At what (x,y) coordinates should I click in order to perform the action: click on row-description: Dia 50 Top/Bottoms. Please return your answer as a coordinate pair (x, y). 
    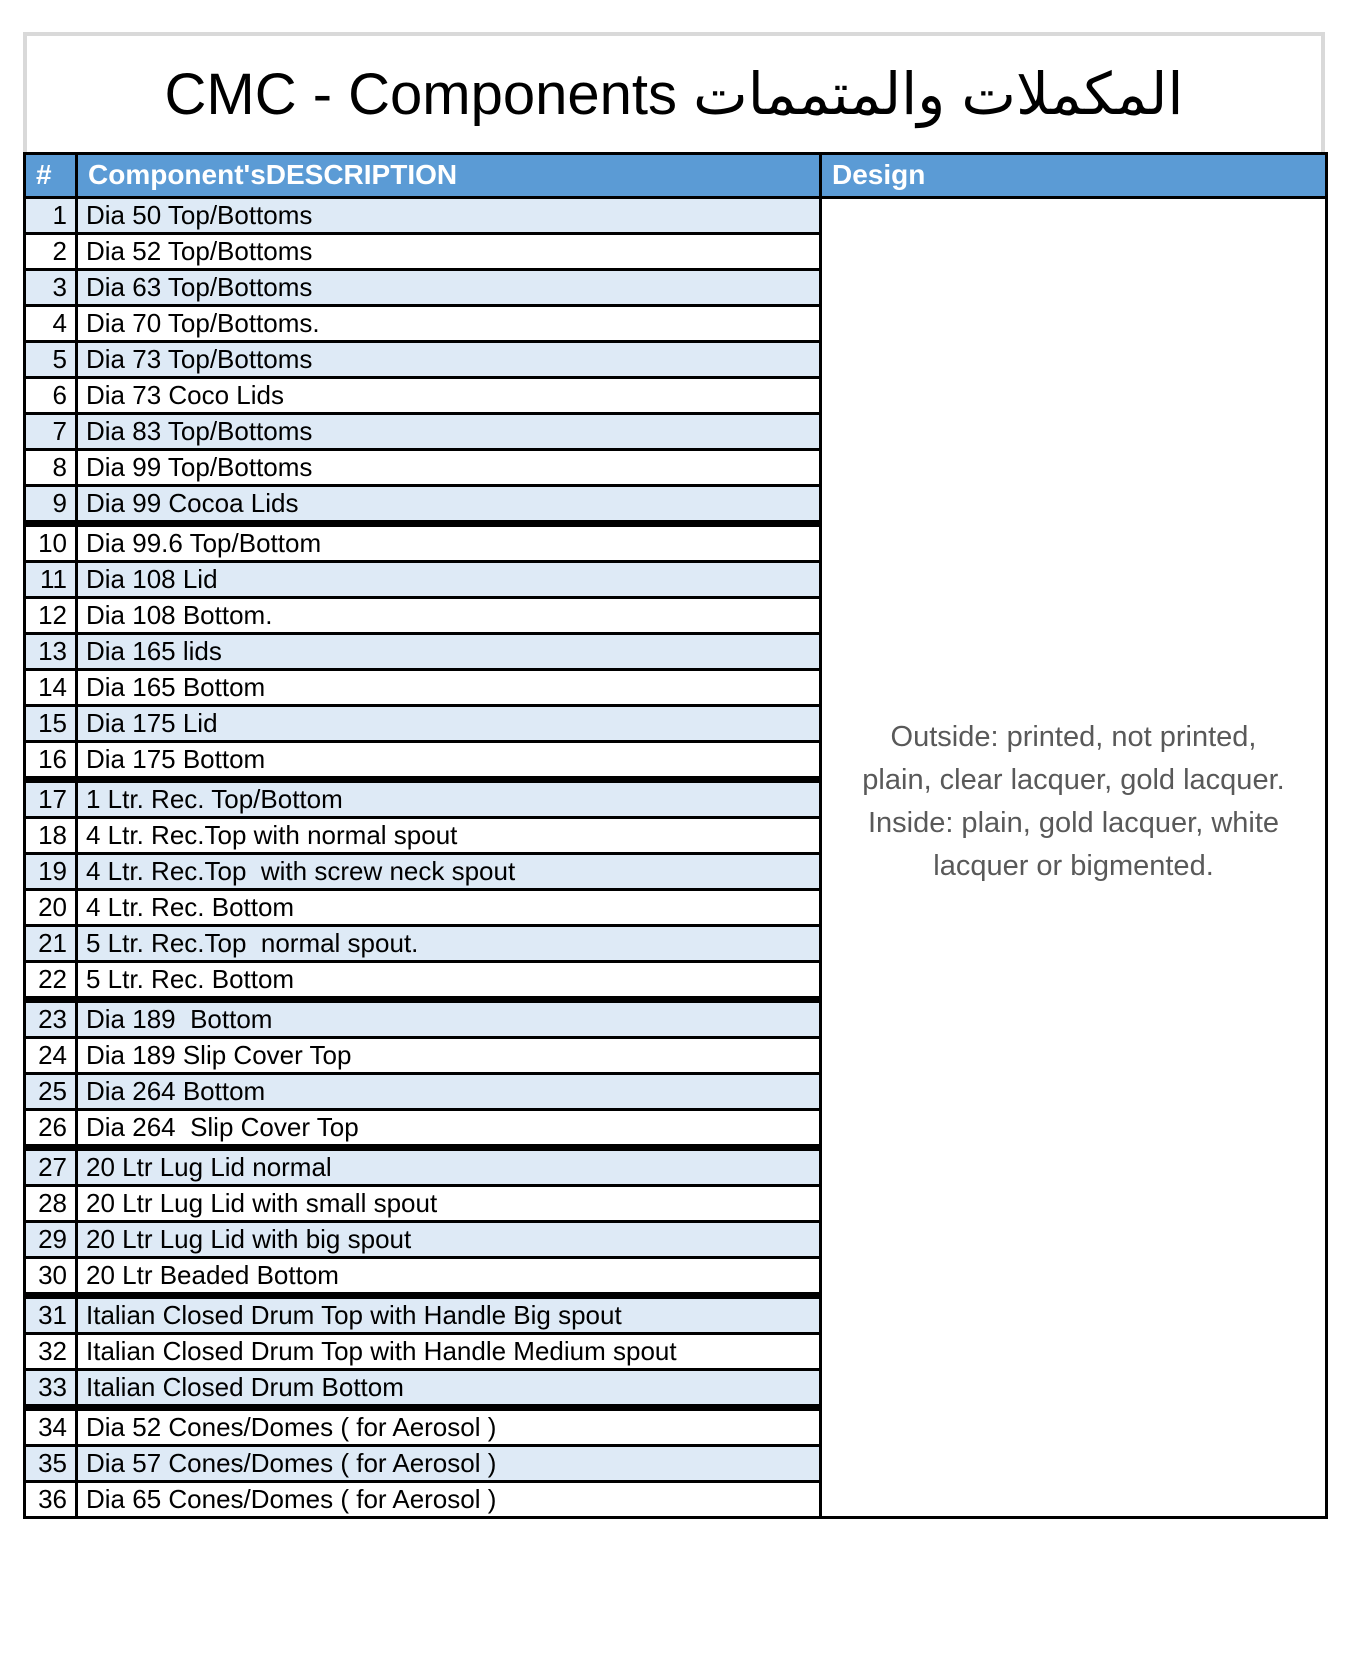
    Looking at the image, I should click on (448, 215).